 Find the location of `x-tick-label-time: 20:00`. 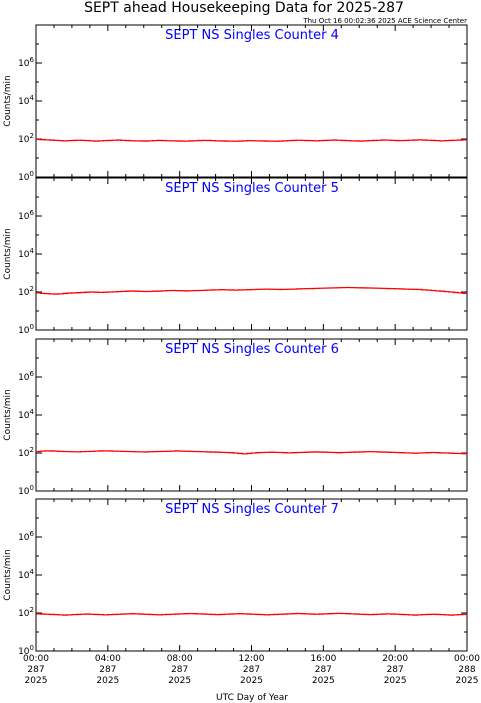

x-tick-label-time: 20:00 is located at coordinates (395, 659).